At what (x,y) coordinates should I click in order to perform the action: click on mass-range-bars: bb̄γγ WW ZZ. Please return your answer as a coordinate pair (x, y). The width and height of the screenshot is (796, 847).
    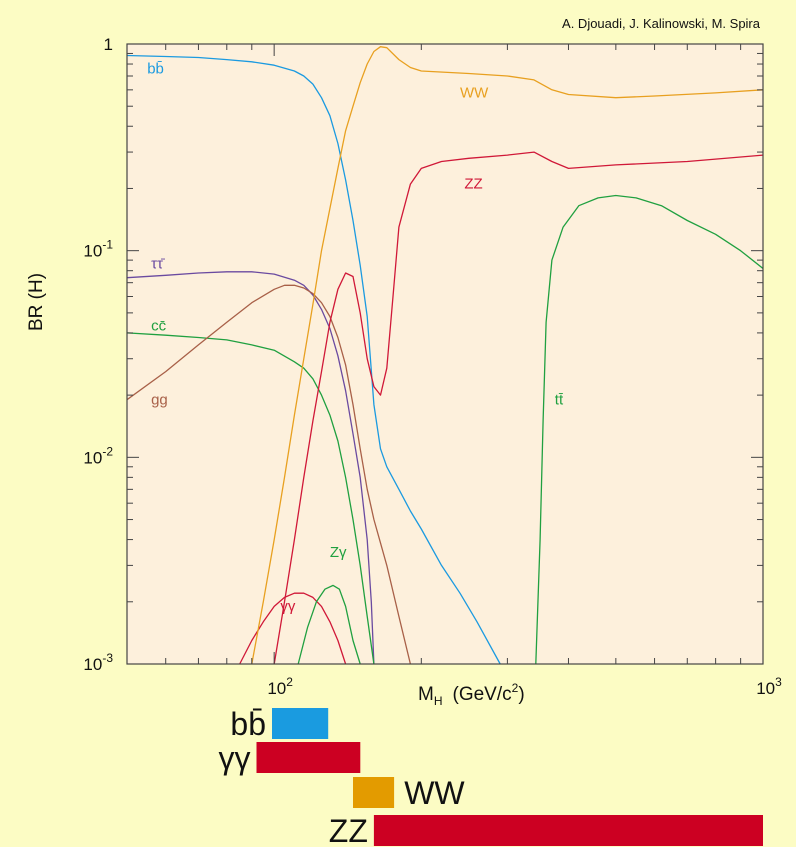
    Looking at the image, I should click on (491, 776).